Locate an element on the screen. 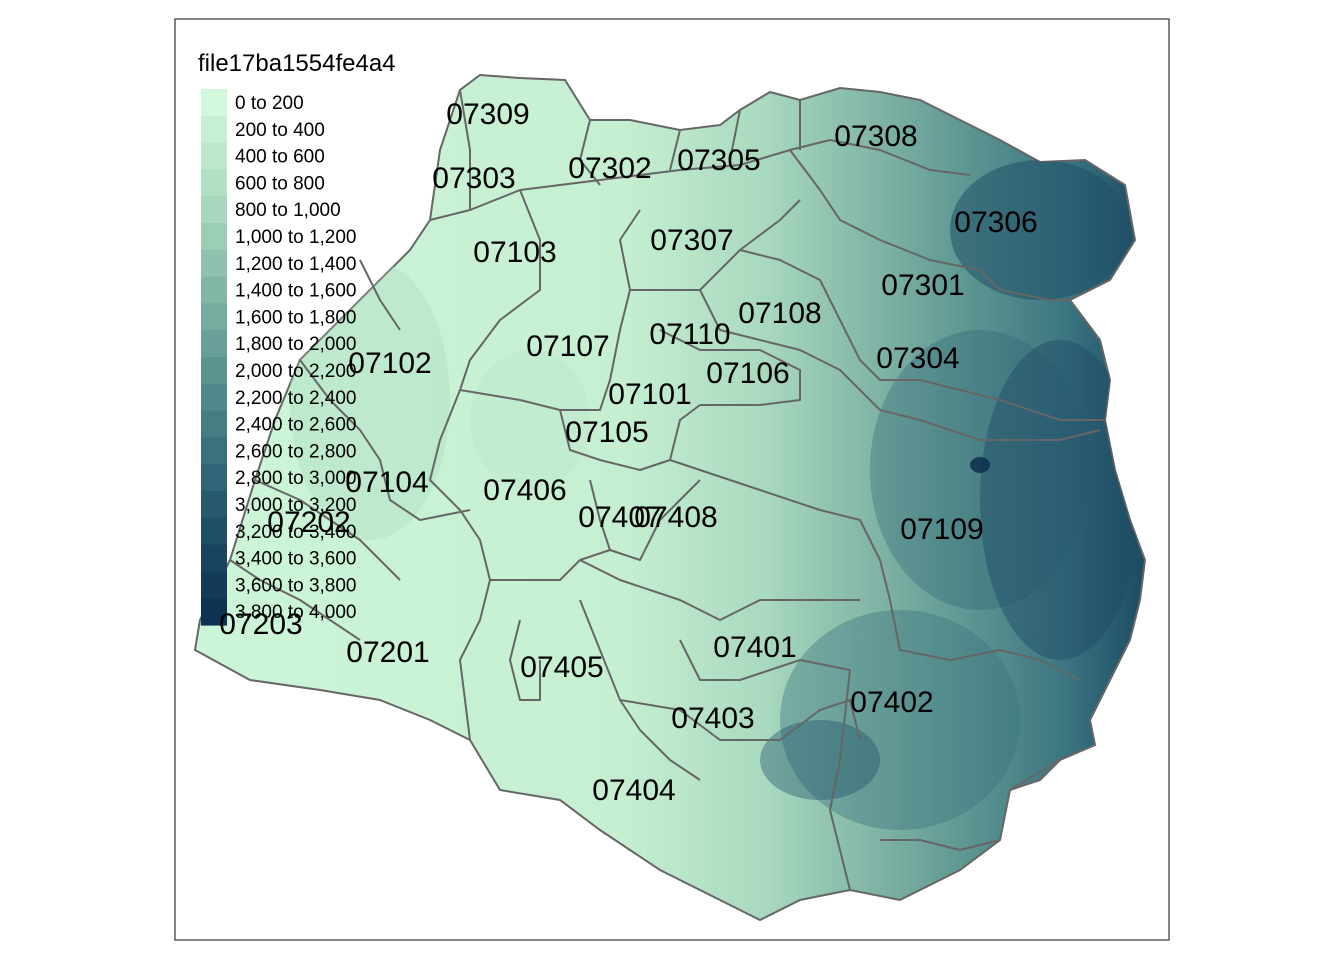 Image resolution: width=1344 pixels, height=960 pixels. commune-label: 07302 is located at coordinates (609, 168).